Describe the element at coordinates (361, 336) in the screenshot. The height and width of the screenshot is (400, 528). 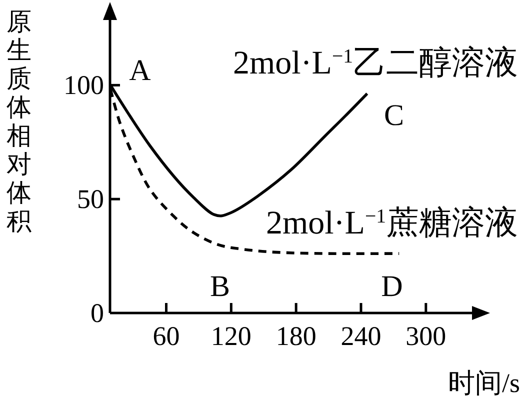
I see `xtick: 240` at that location.